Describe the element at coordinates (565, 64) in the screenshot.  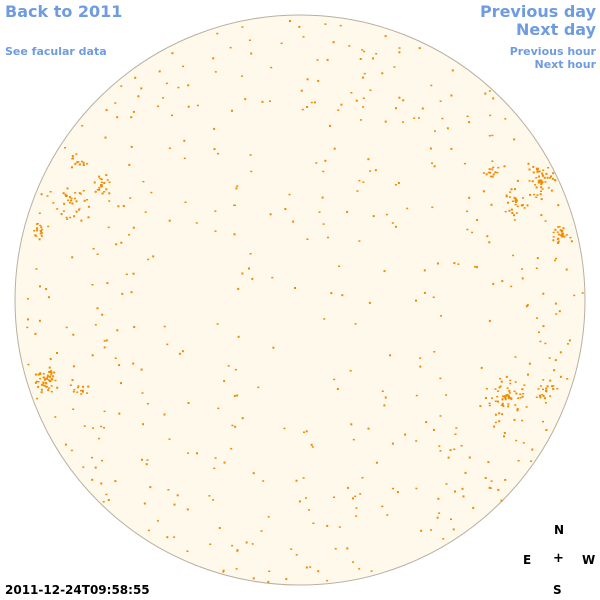
I see `next-hour-link: Next hour` at that location.